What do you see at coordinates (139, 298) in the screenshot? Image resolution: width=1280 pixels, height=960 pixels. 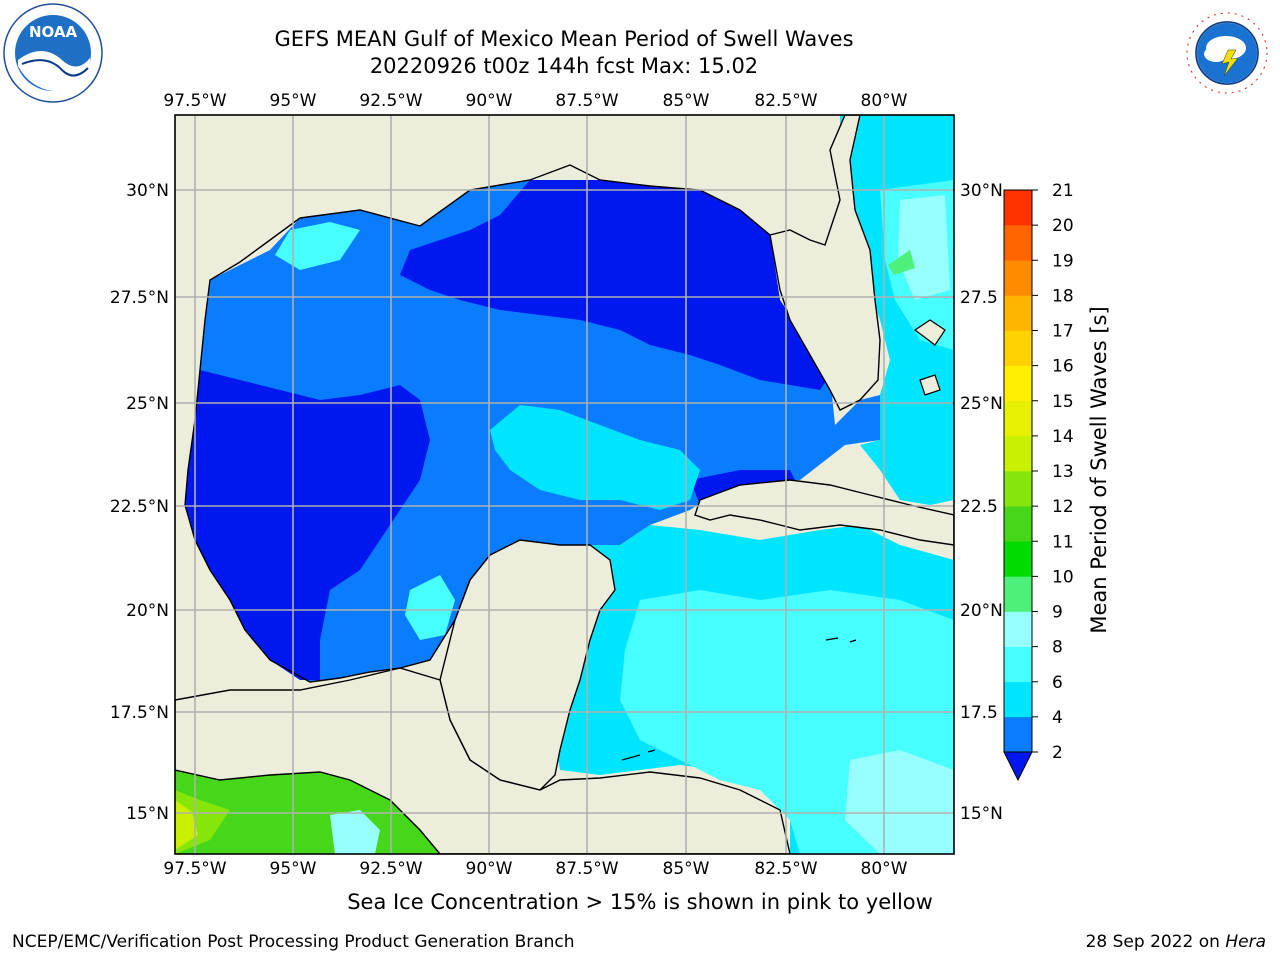 I see `lat-tick-label: 27.5°N` at bounding box center [139, 298].